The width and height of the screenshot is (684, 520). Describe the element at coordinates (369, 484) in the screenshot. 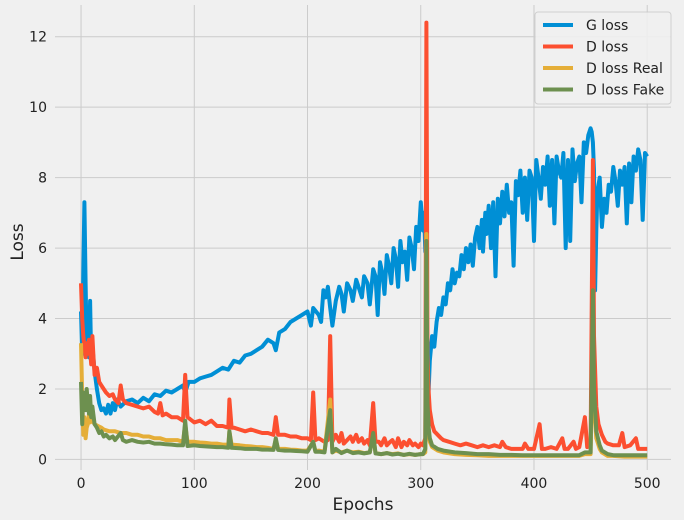

I see `x-tick-labels: 0 100 200 300 400 500` at that location.